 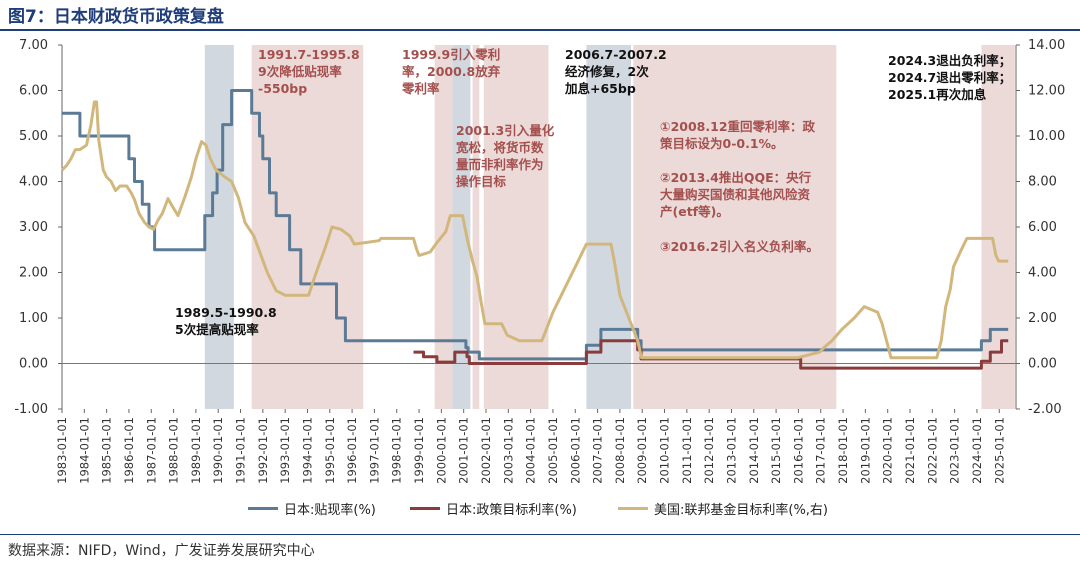 What do you see at coordinates (508, 450) in the screenshot?
I see `x-tick-label: 2003-01-01` at bounding box center [508, 450].